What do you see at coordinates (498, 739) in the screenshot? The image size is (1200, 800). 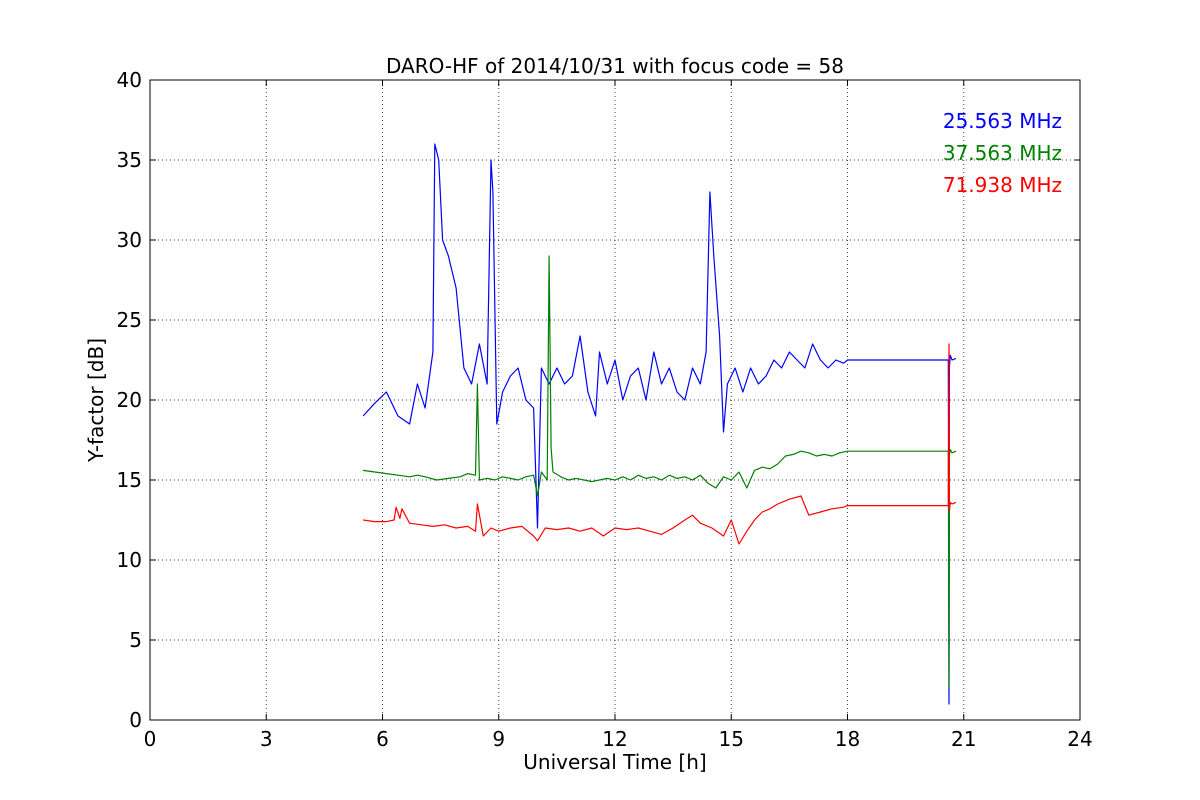 I see `x-tick-label: 9` at bounding box center [498, 739].